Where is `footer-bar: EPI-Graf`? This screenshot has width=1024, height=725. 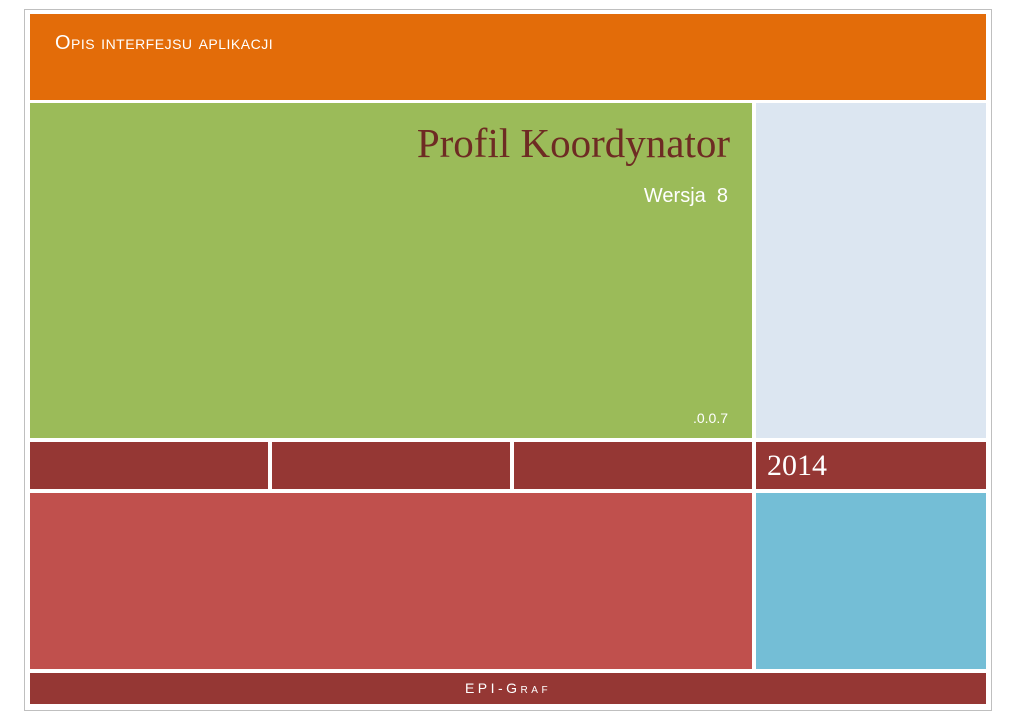 footer-bar: EPI-Graf is located at coordinates (508, 688).